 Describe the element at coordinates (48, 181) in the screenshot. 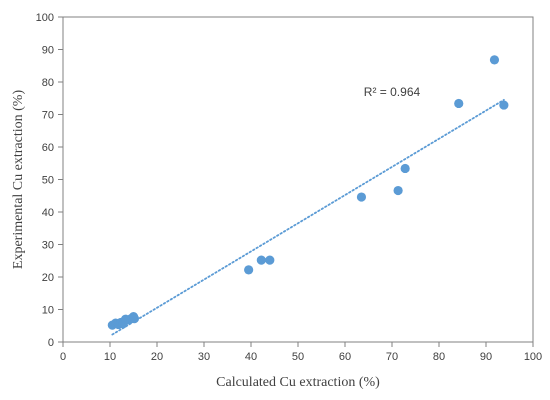

I see `y-tick-label: 50` at that location.